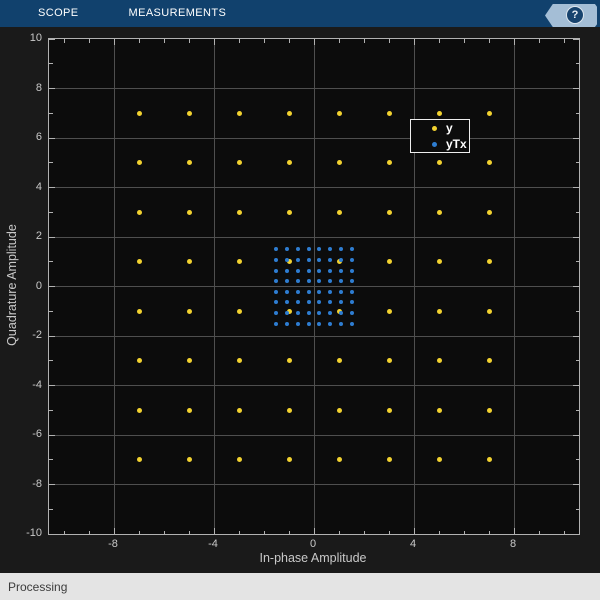 The height and width of the screenshot is (600, 600). Describe the element at coordinates (58, 13) in the screenshot. I see `tab-scope: SCOPE` at that location.